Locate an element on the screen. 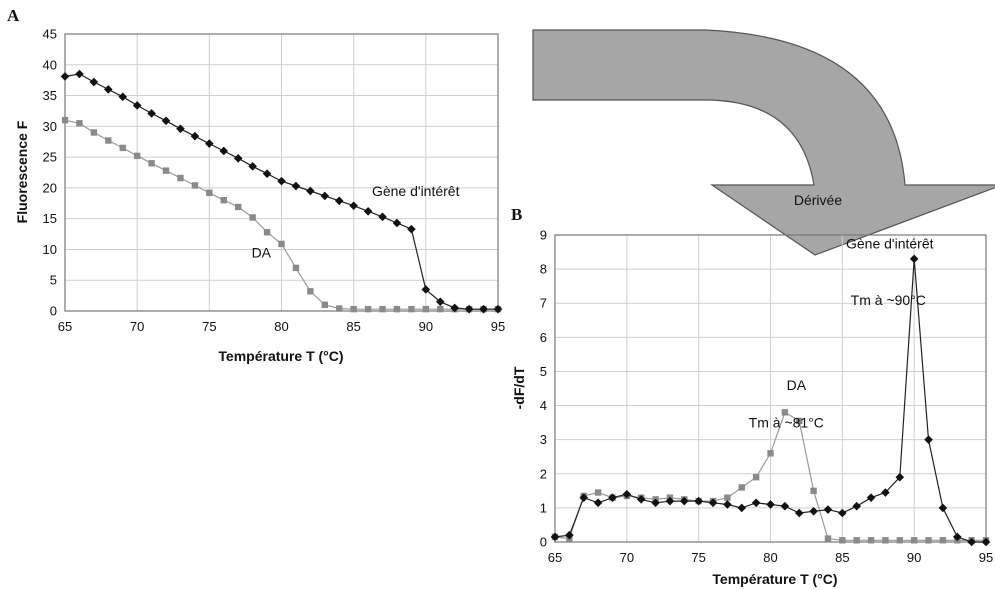 Image resolution: width=995 pixels, height=590 pixels. annotation-a: DA is located at coordinates (262, 253).